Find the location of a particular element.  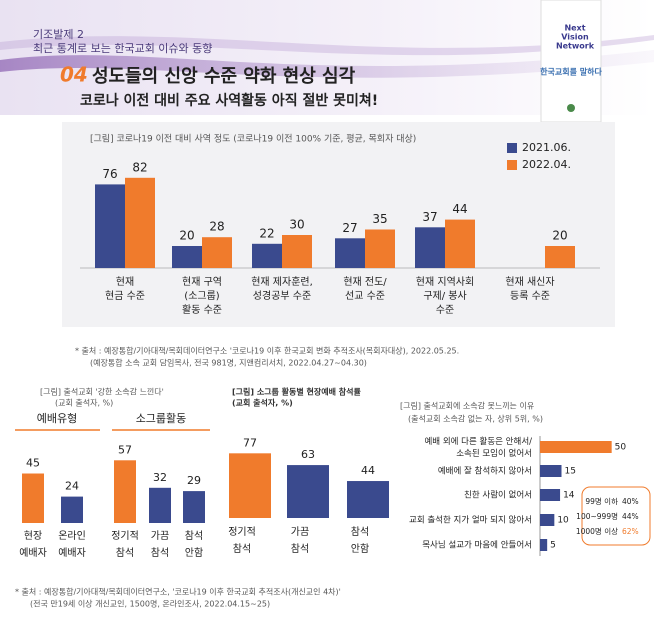

badge: Next Vision Network 한국교회를 말하다 is located at coordinates (571, 61).